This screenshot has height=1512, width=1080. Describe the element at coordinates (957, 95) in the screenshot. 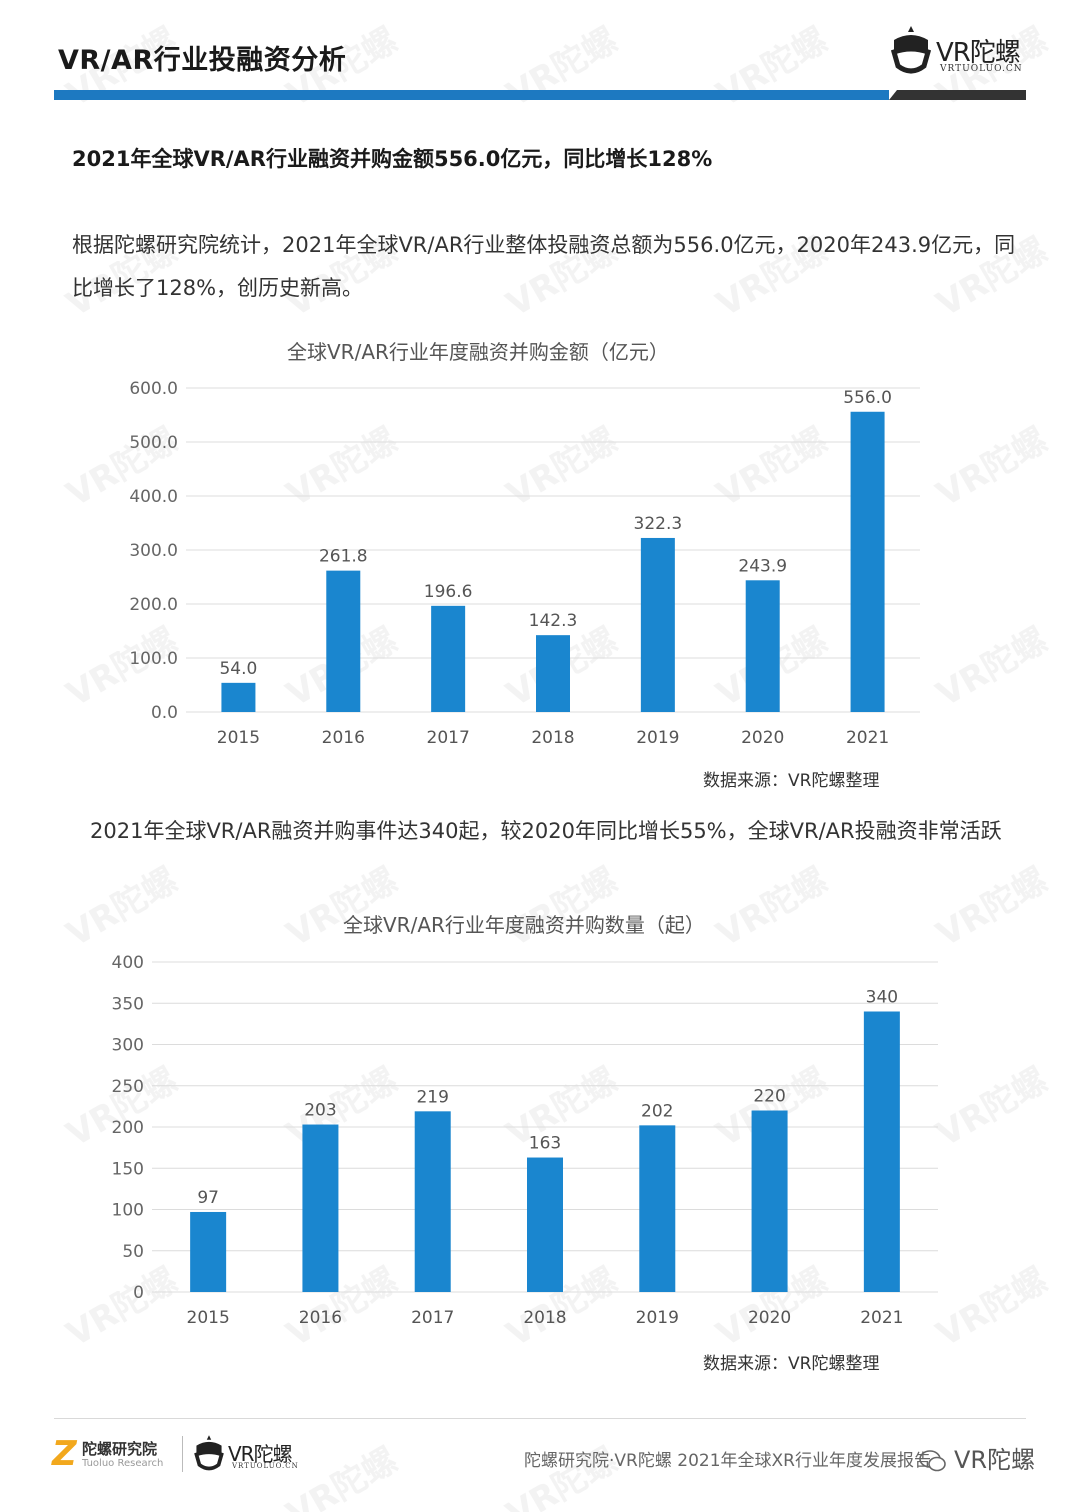

I see `header-rule-dark` at that location.